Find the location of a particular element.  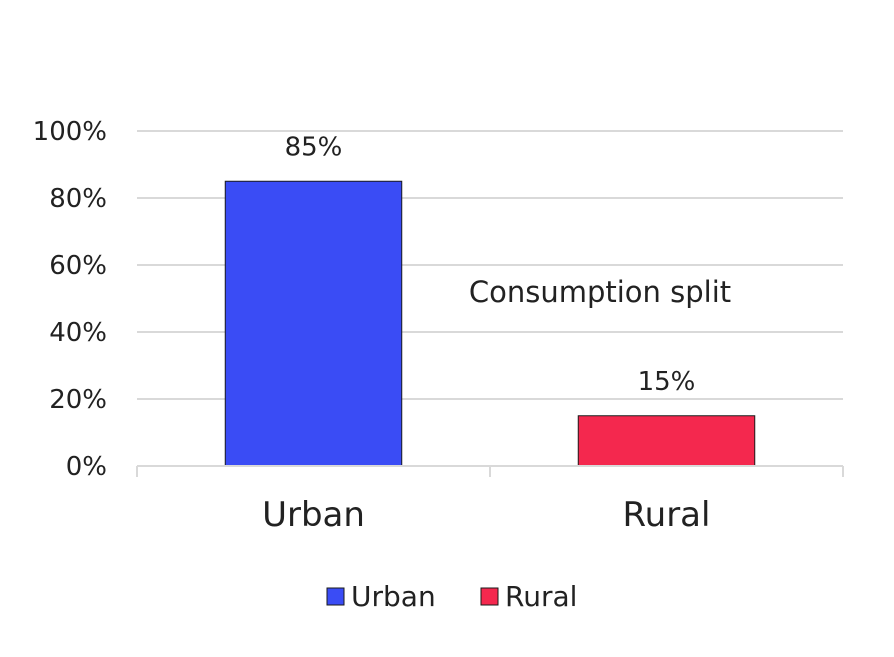

y-tick-label: 100% is located at coordinates (70, 132).